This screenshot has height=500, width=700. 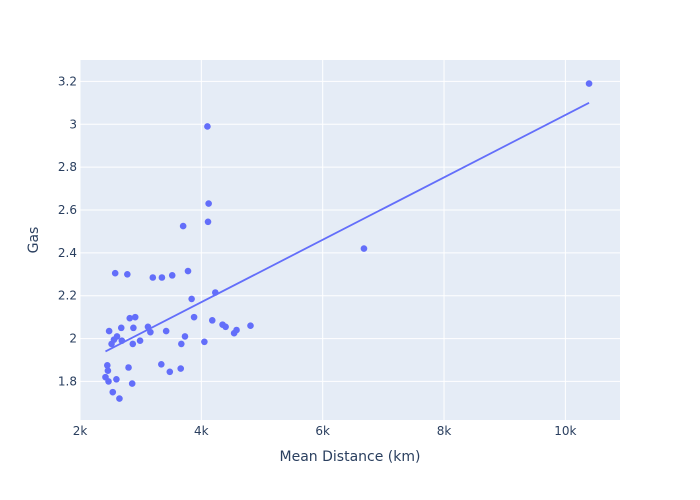 I want to click on y-tick-label: 2, so click(x=73, y=339).